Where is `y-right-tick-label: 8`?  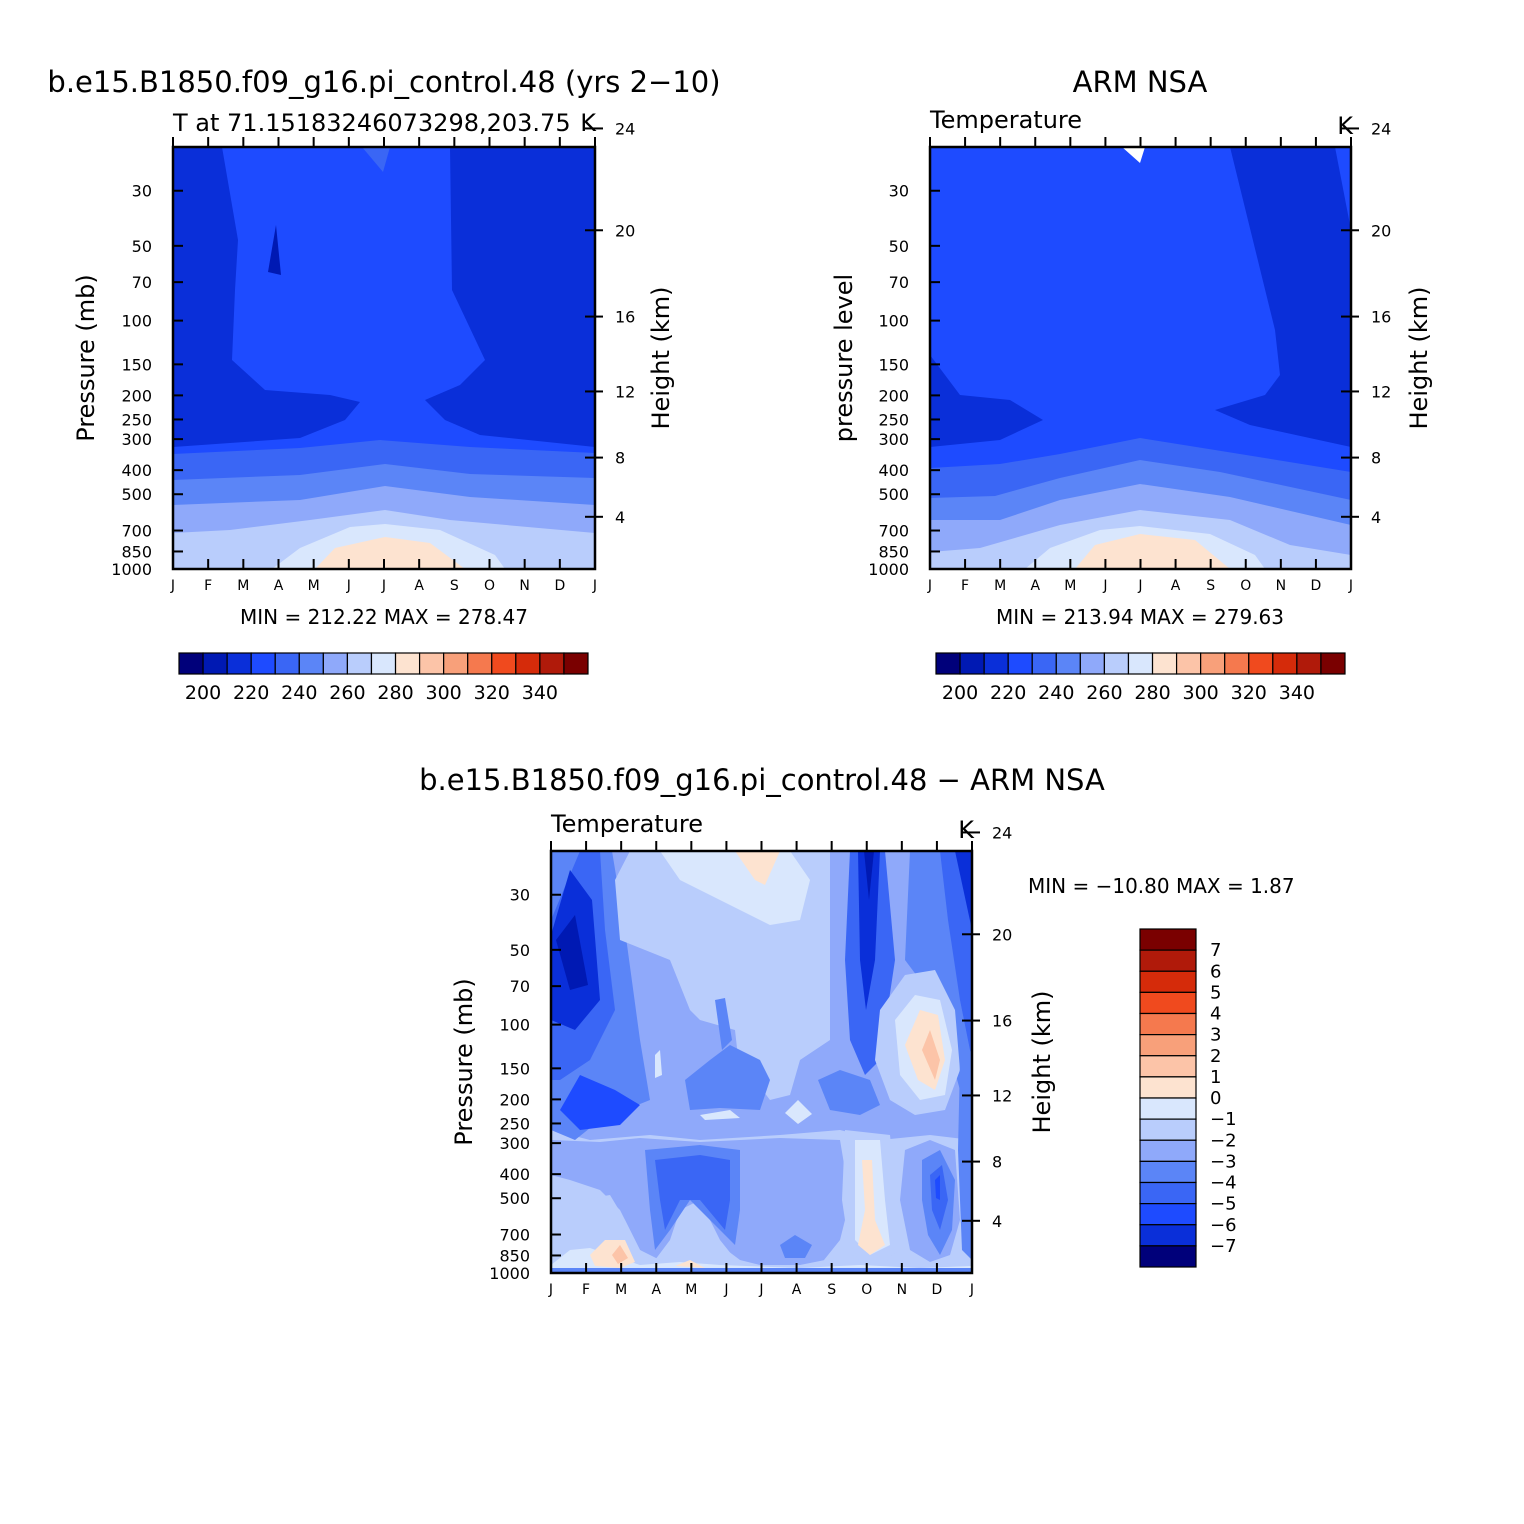 y-right-tick-label: 8 is located at coordinates (620, 458).